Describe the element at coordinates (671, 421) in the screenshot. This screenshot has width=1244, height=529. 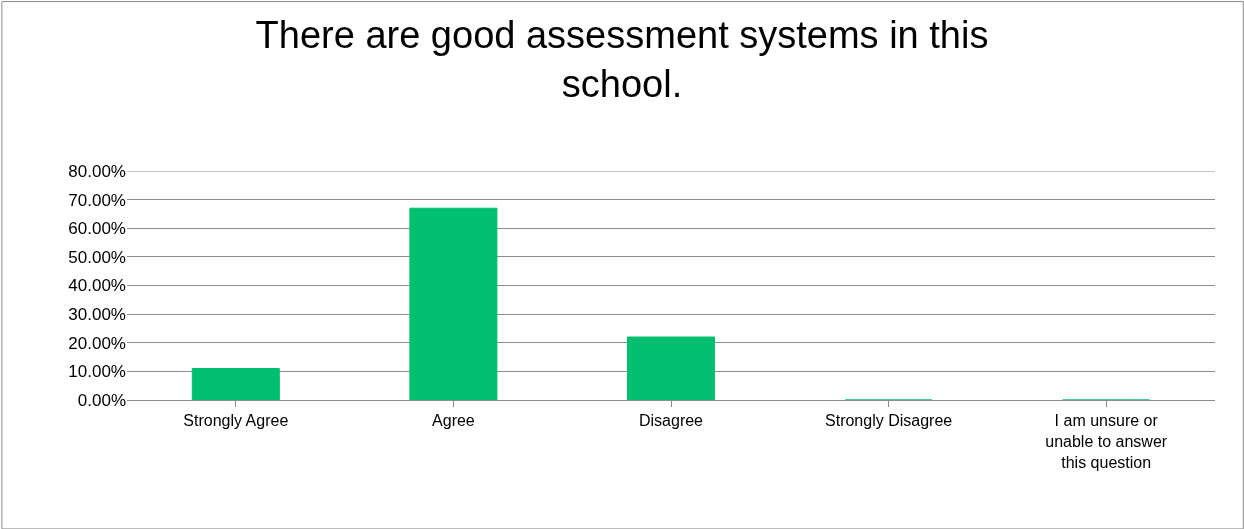
I see `x-tick-label: Disagree` at that location.